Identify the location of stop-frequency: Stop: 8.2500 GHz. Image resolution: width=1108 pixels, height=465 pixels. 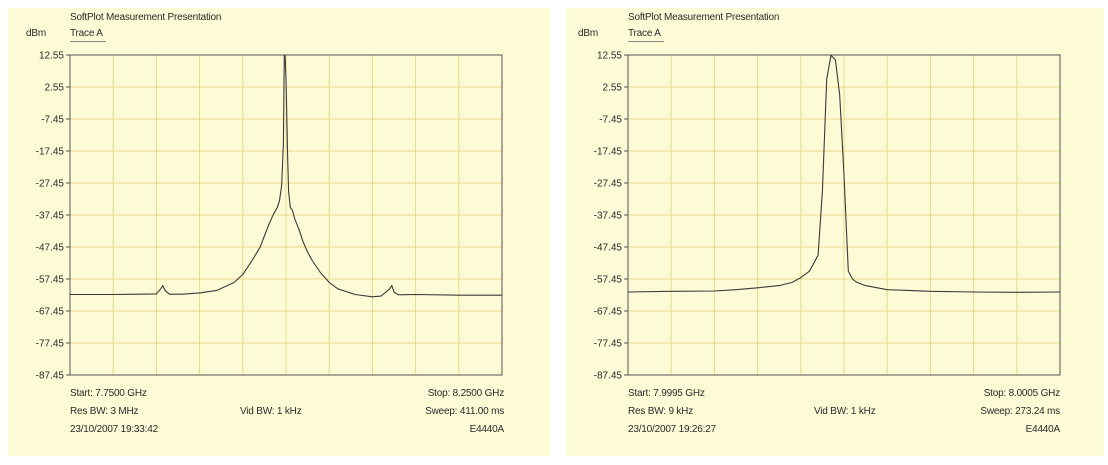
(465, 393).